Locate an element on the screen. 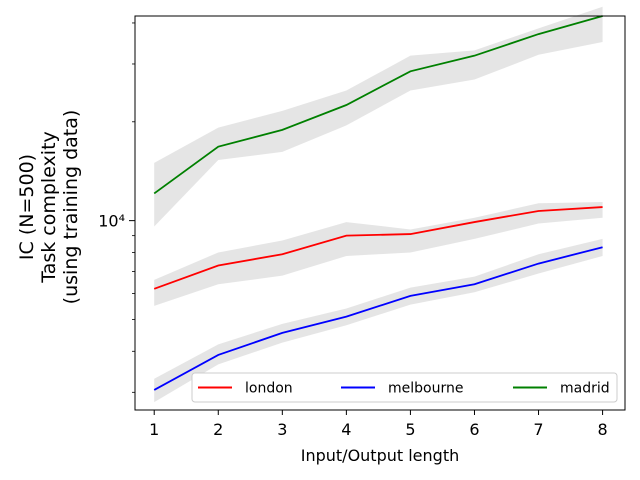 The height and width of the screenshot is (480, 640). y-axis-ticks: 10⁴ is located at coordinates (116, 207).